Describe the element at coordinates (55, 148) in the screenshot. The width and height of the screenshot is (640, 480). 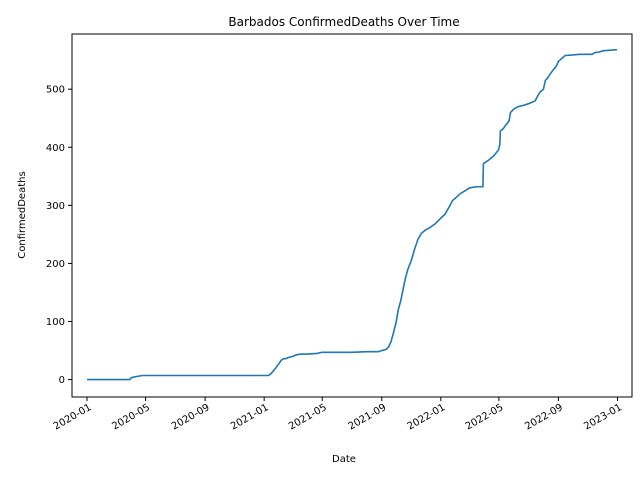
I see `y-tick-label: 400` at that location.